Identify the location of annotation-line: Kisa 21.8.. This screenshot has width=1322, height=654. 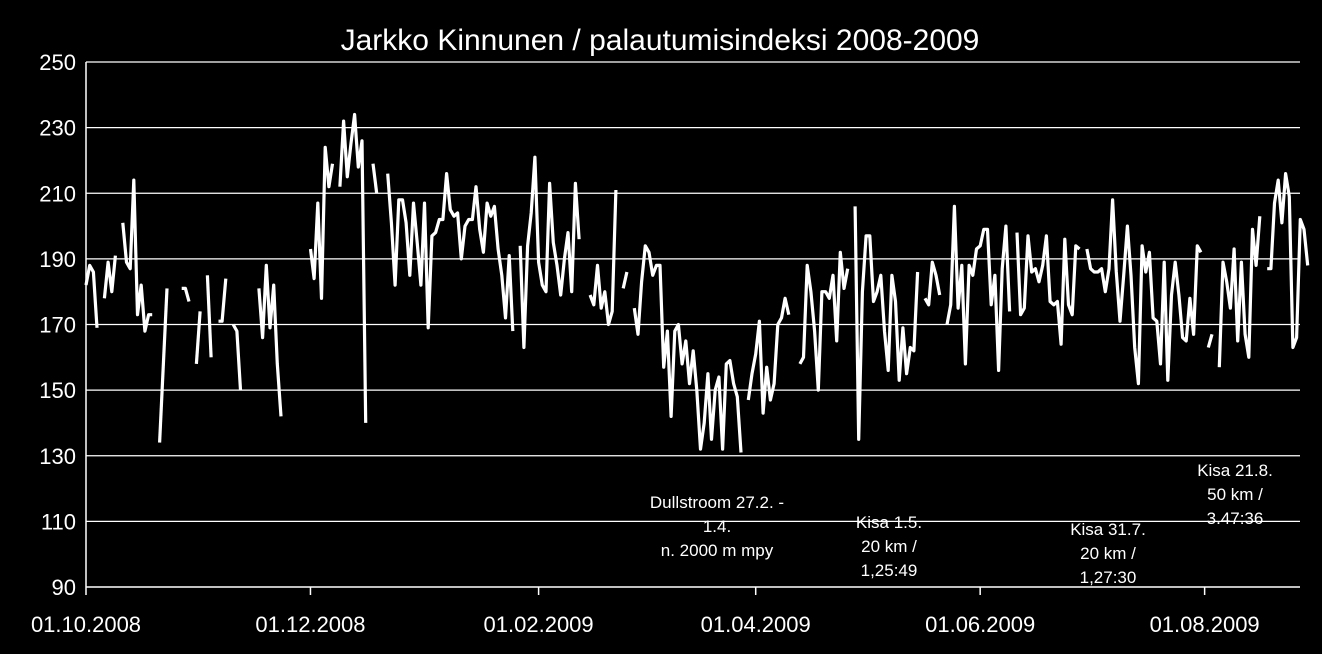
(1235, 470).